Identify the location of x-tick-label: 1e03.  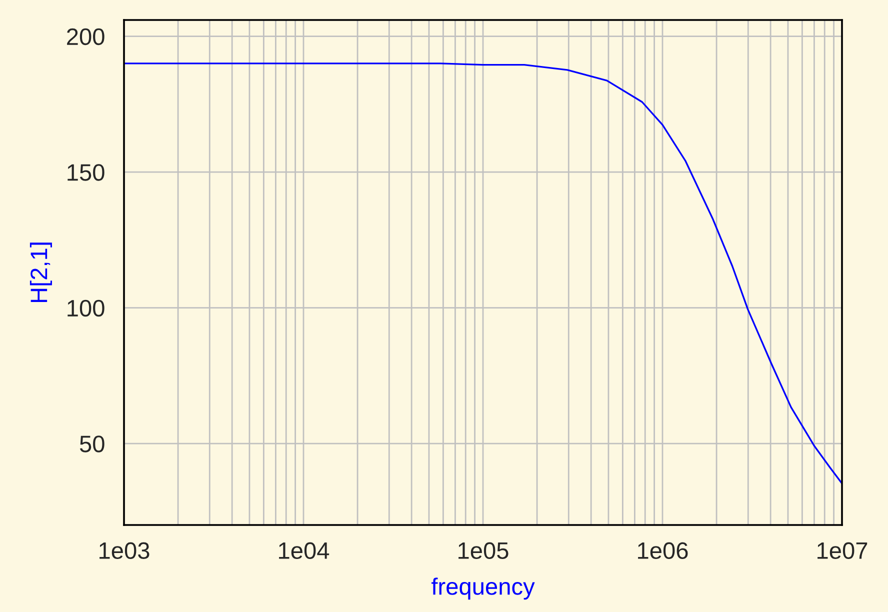
(125, 551).